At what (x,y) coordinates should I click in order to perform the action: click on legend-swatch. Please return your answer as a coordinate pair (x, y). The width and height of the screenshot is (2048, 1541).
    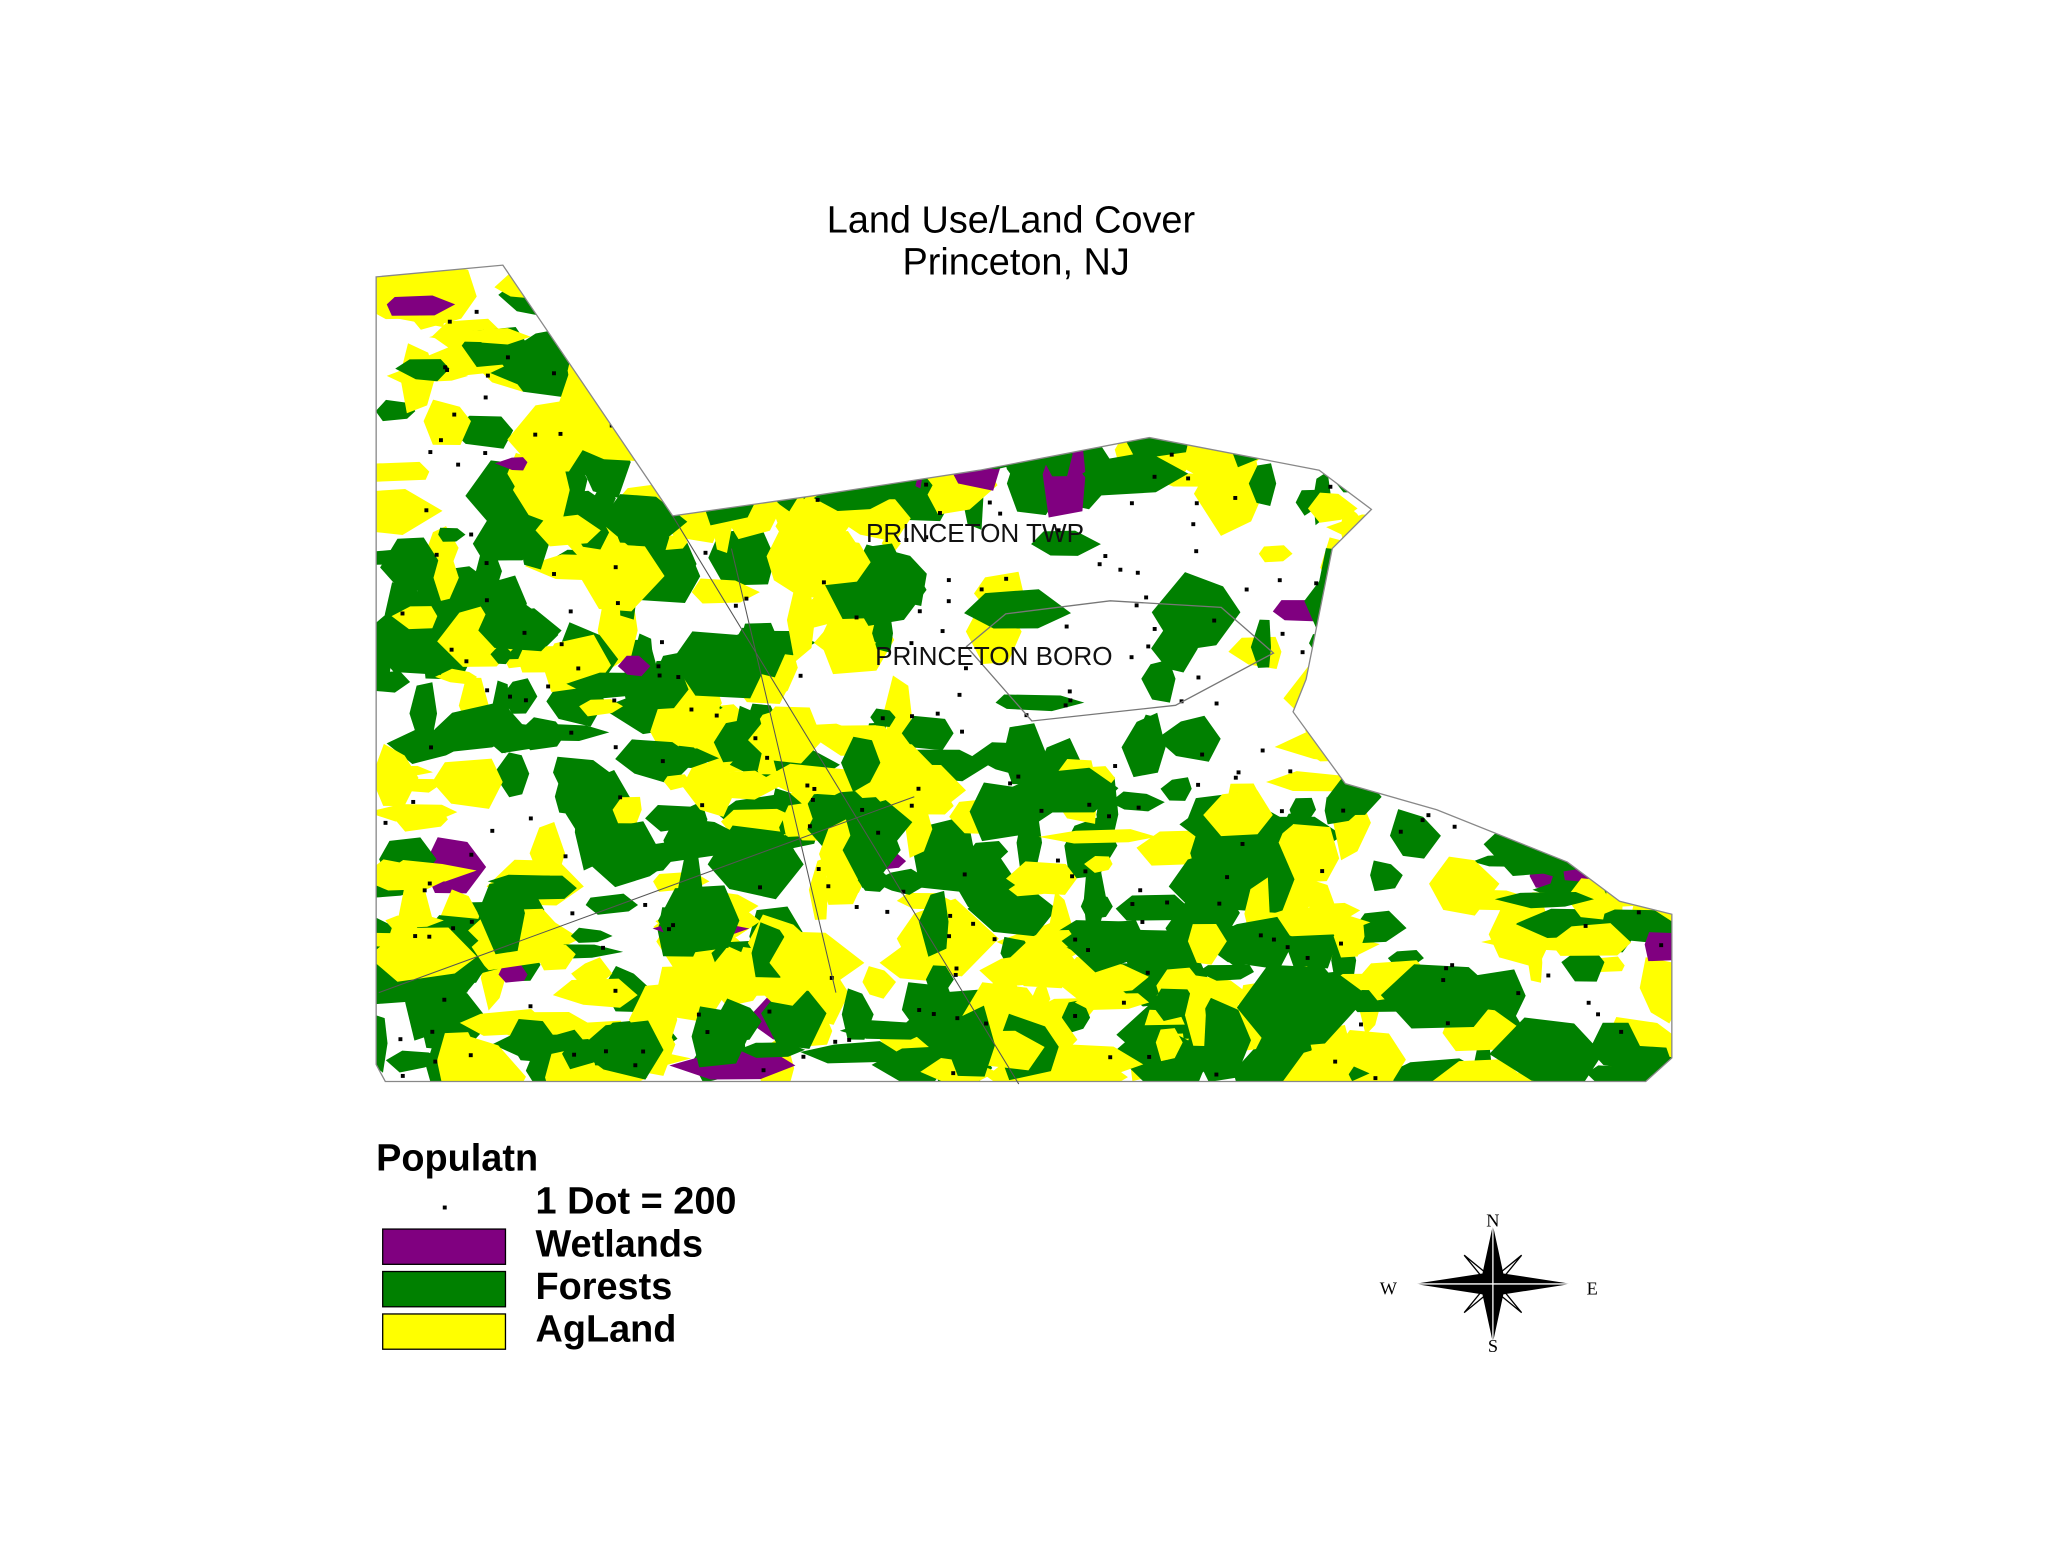
    Looking at the image, I should click on (444, 1331).